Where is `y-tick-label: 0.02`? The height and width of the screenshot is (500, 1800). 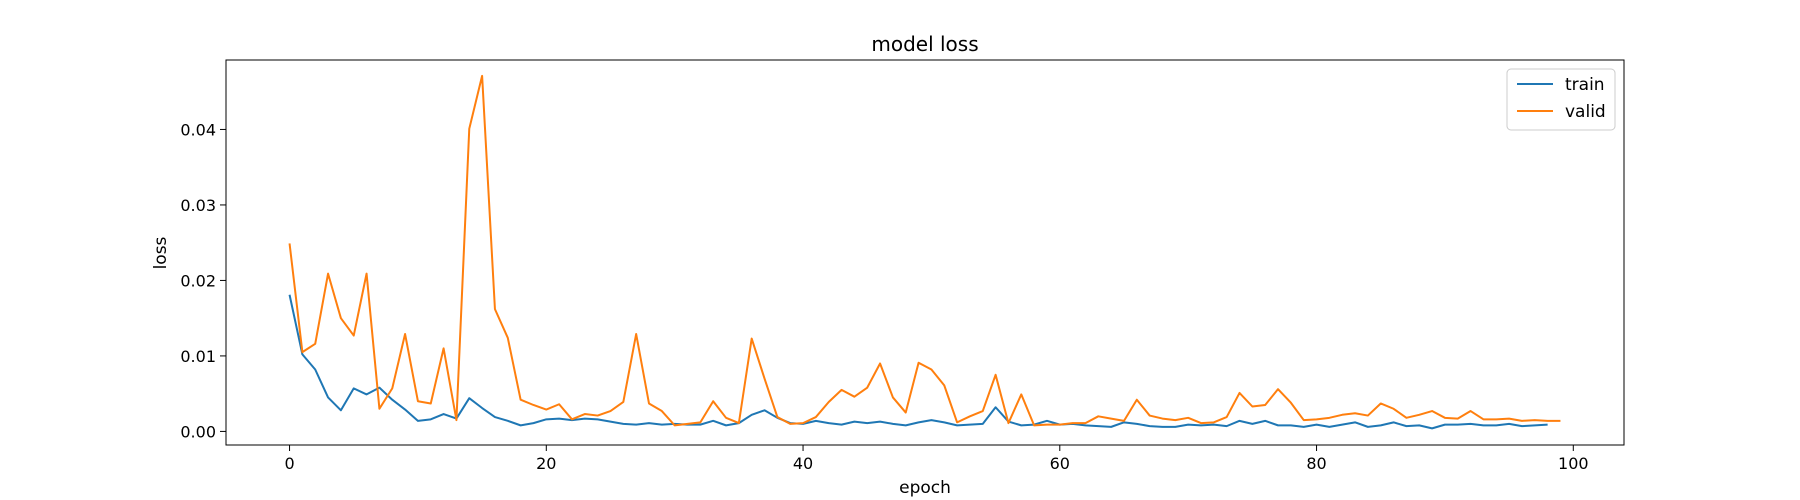
y-tick-label: 0.02 is located at coordinates (198, 280).